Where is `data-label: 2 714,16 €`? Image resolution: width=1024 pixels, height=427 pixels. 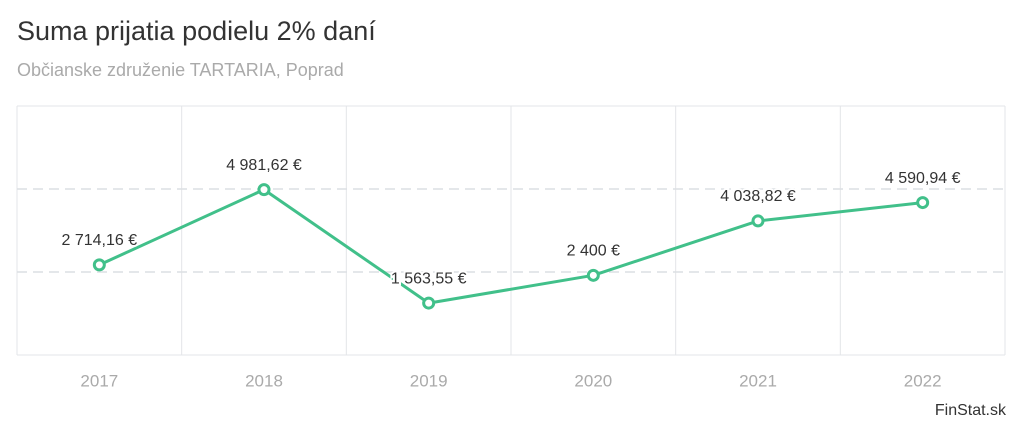
data-label: 2 714,16 € is located at coordinates (100, 240).